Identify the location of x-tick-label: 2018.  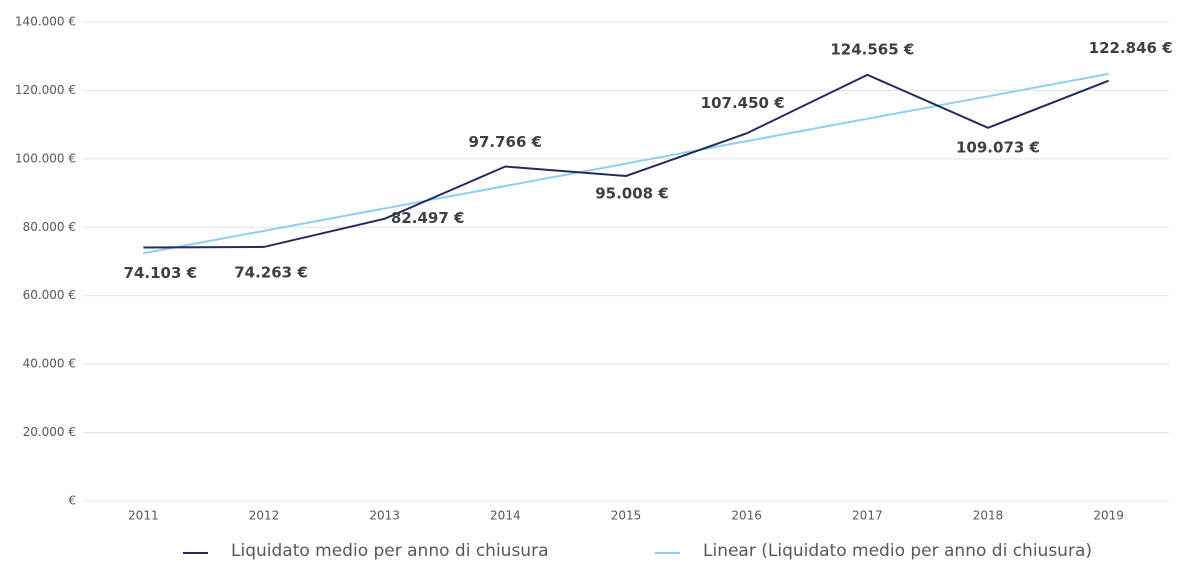
(988, 516).